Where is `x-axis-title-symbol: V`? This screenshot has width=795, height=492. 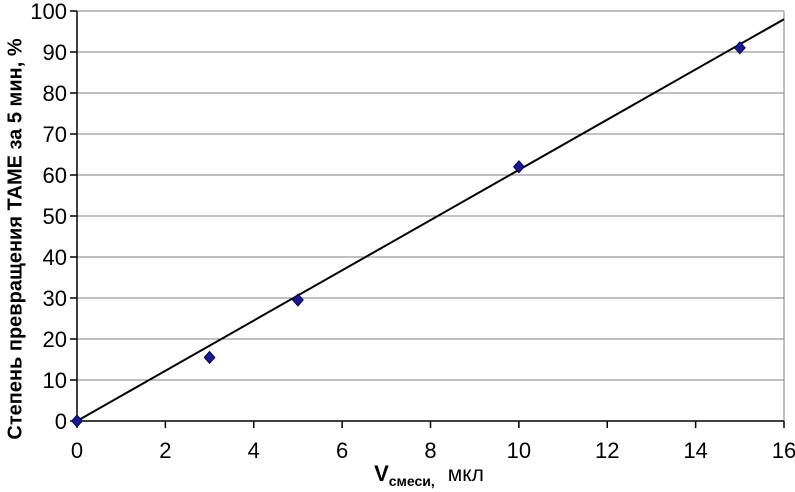
x-axis-title-symbol: V is located at coordinates (381, 473).